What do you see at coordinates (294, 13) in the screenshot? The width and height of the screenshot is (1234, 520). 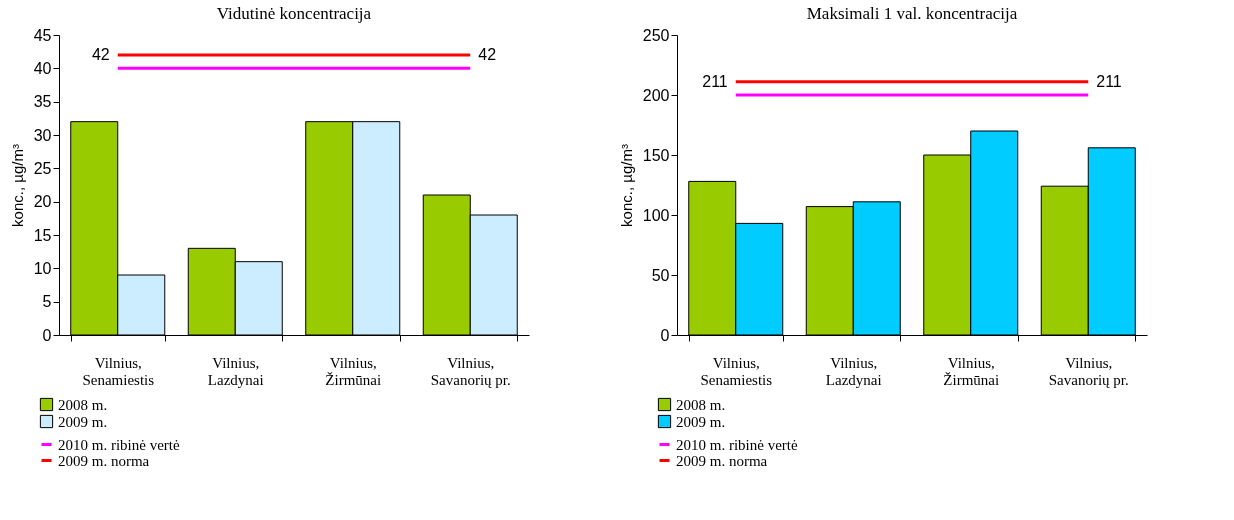 I see `chart-title: Vidutinė koncentracija` at bounding box center [294, 13].